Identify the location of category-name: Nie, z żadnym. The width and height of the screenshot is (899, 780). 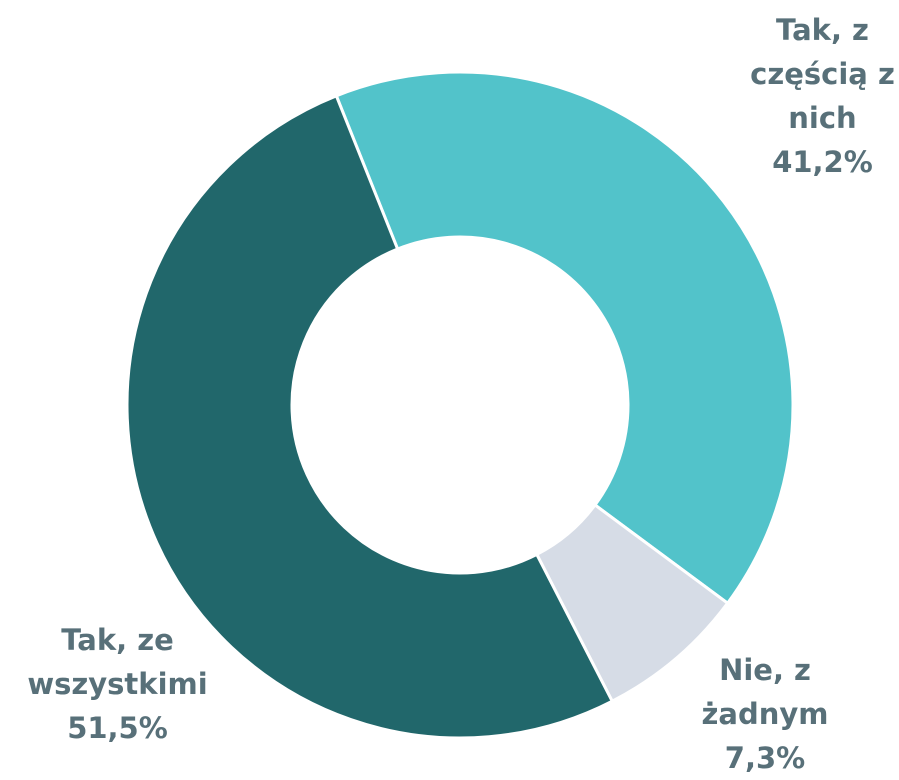
(765, 692).